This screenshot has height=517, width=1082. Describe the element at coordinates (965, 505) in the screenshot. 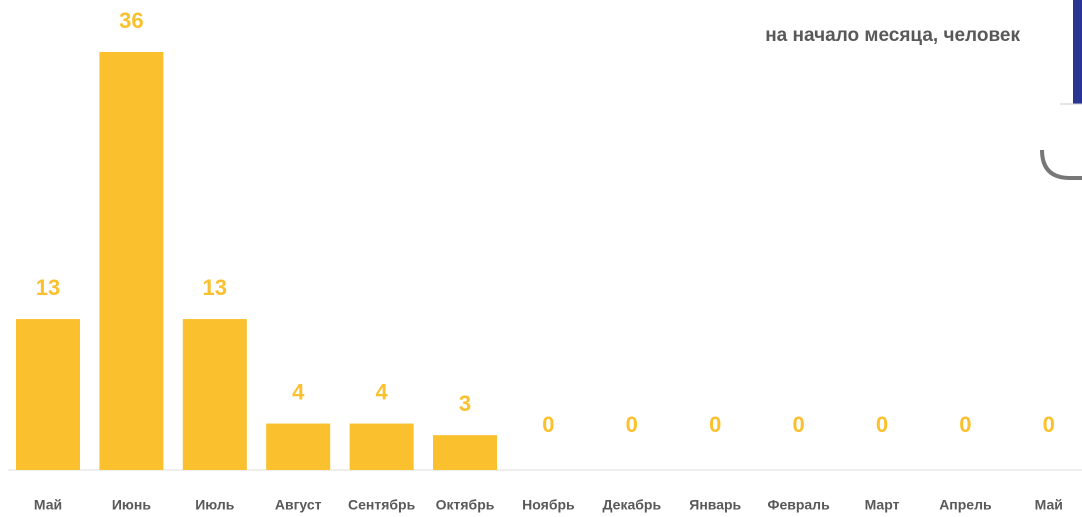

I see `x-tick-label: Апрель` at that location.